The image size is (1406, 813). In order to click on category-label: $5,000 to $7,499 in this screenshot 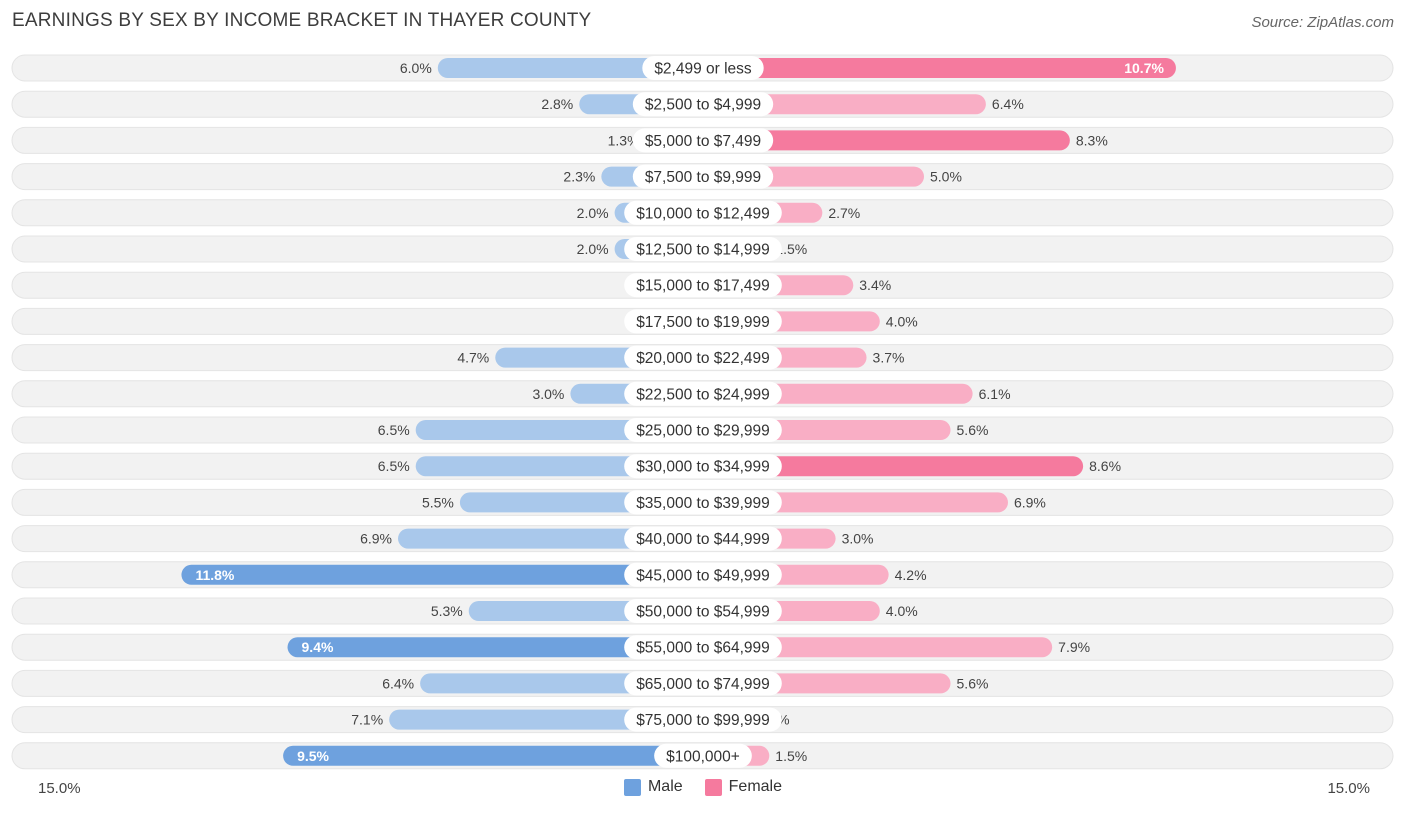, I will do `click(703, 140)`.